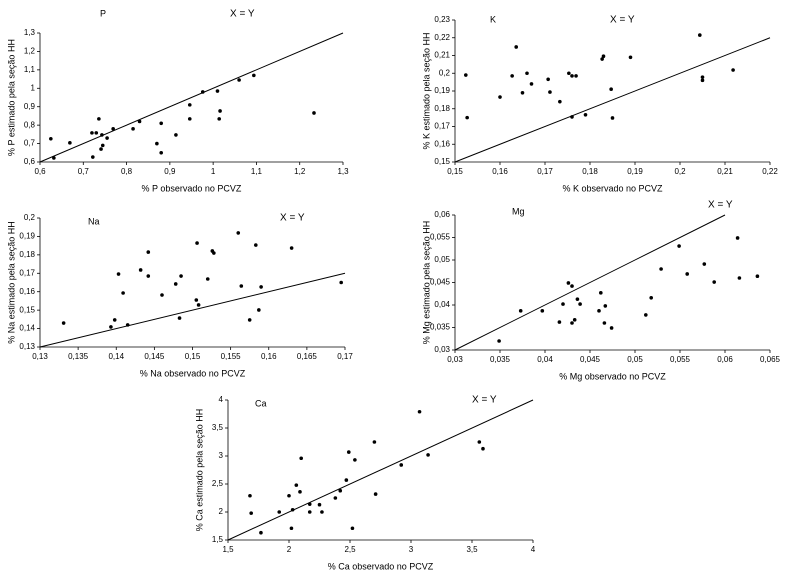  I want to click on y-axis-label: % Ca estimado pela seção HH, so click(199, 470).